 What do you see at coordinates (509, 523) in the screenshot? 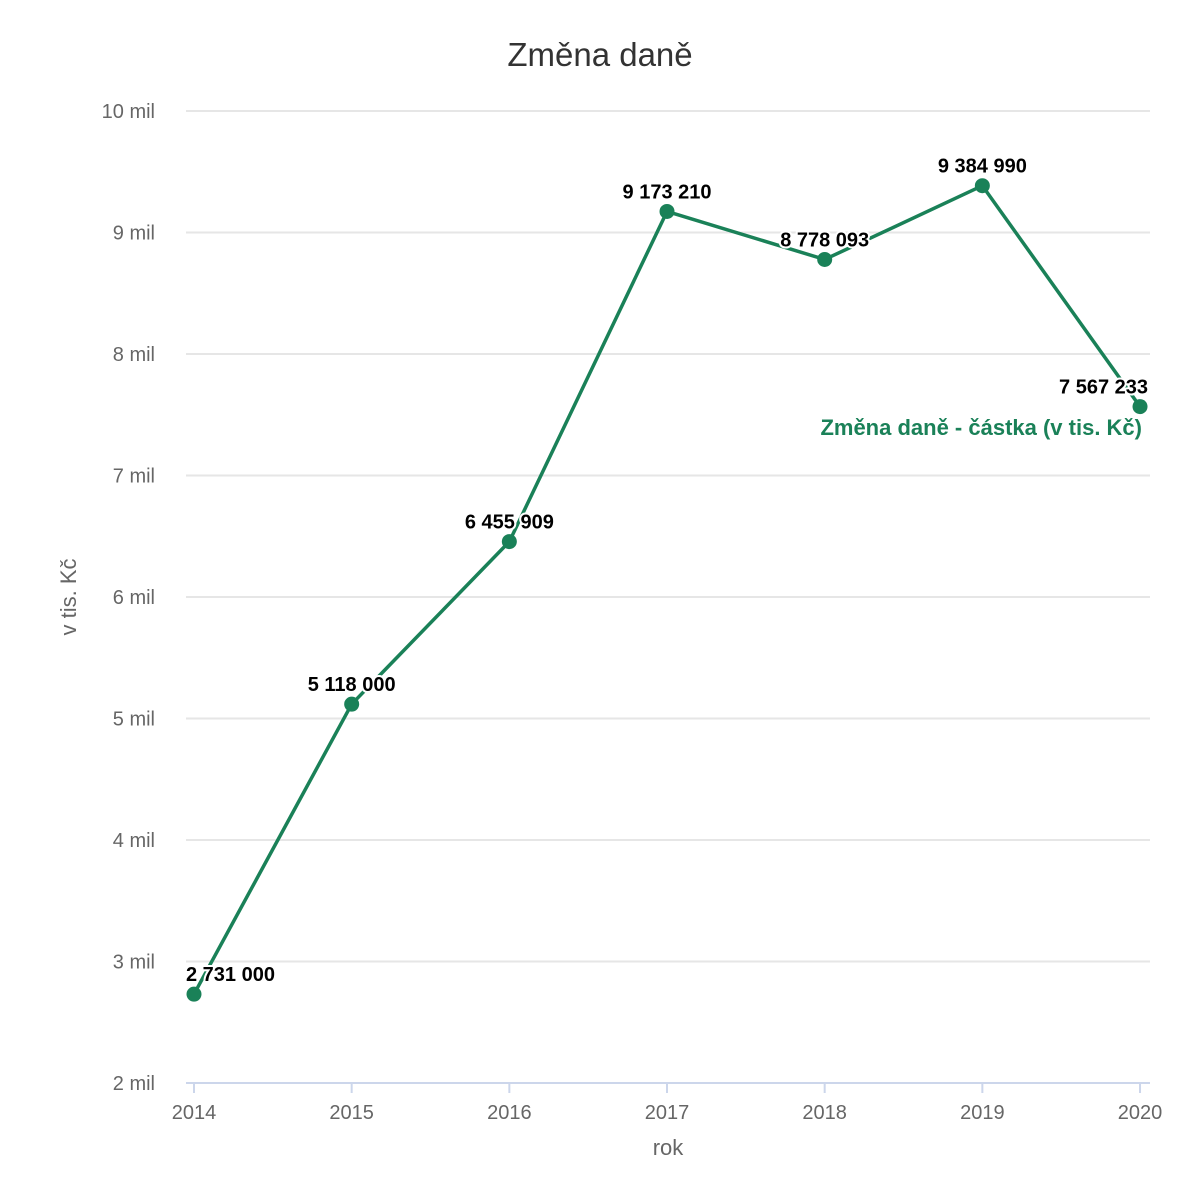
I see `data-label: 6 455 909` at bounding box center [509, 523].